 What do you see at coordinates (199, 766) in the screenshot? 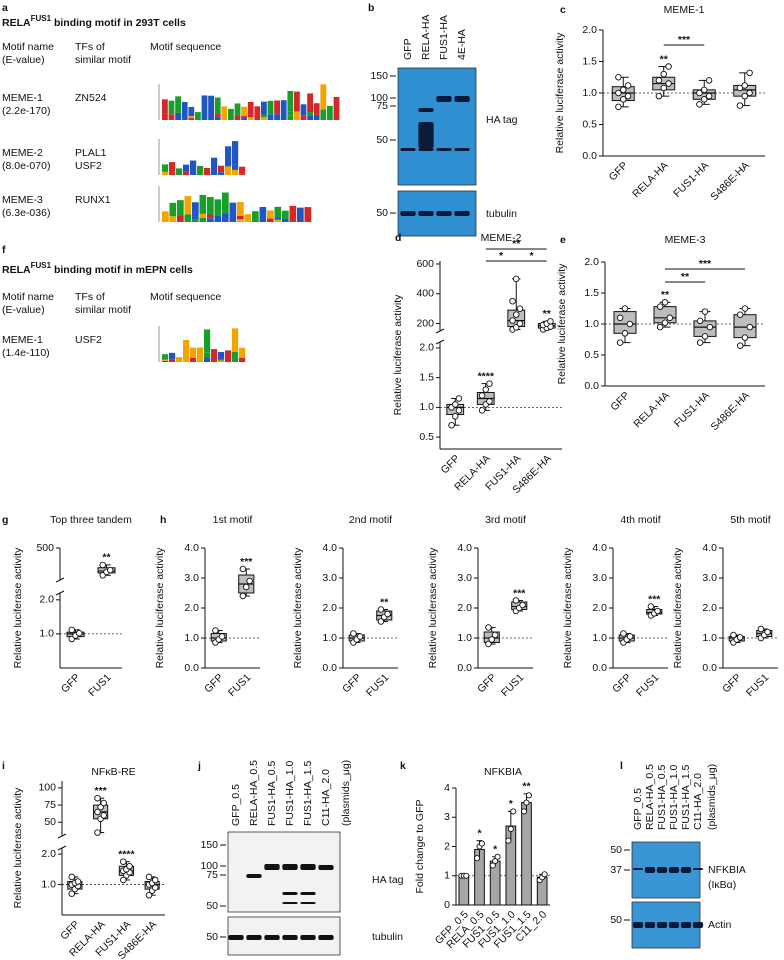
I see `panel-label: j` at bounding box center [199, 766].